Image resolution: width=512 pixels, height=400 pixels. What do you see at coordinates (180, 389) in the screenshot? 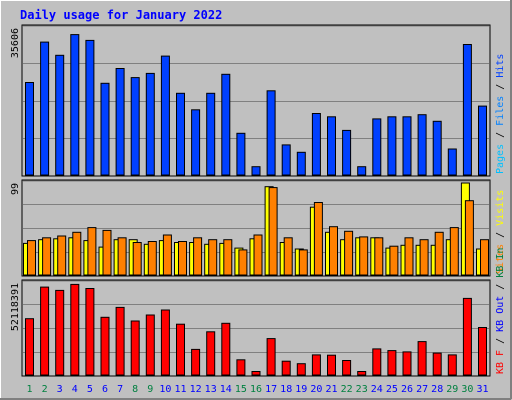
I see `day-label-11: 11` at bounding box center [180, 389].